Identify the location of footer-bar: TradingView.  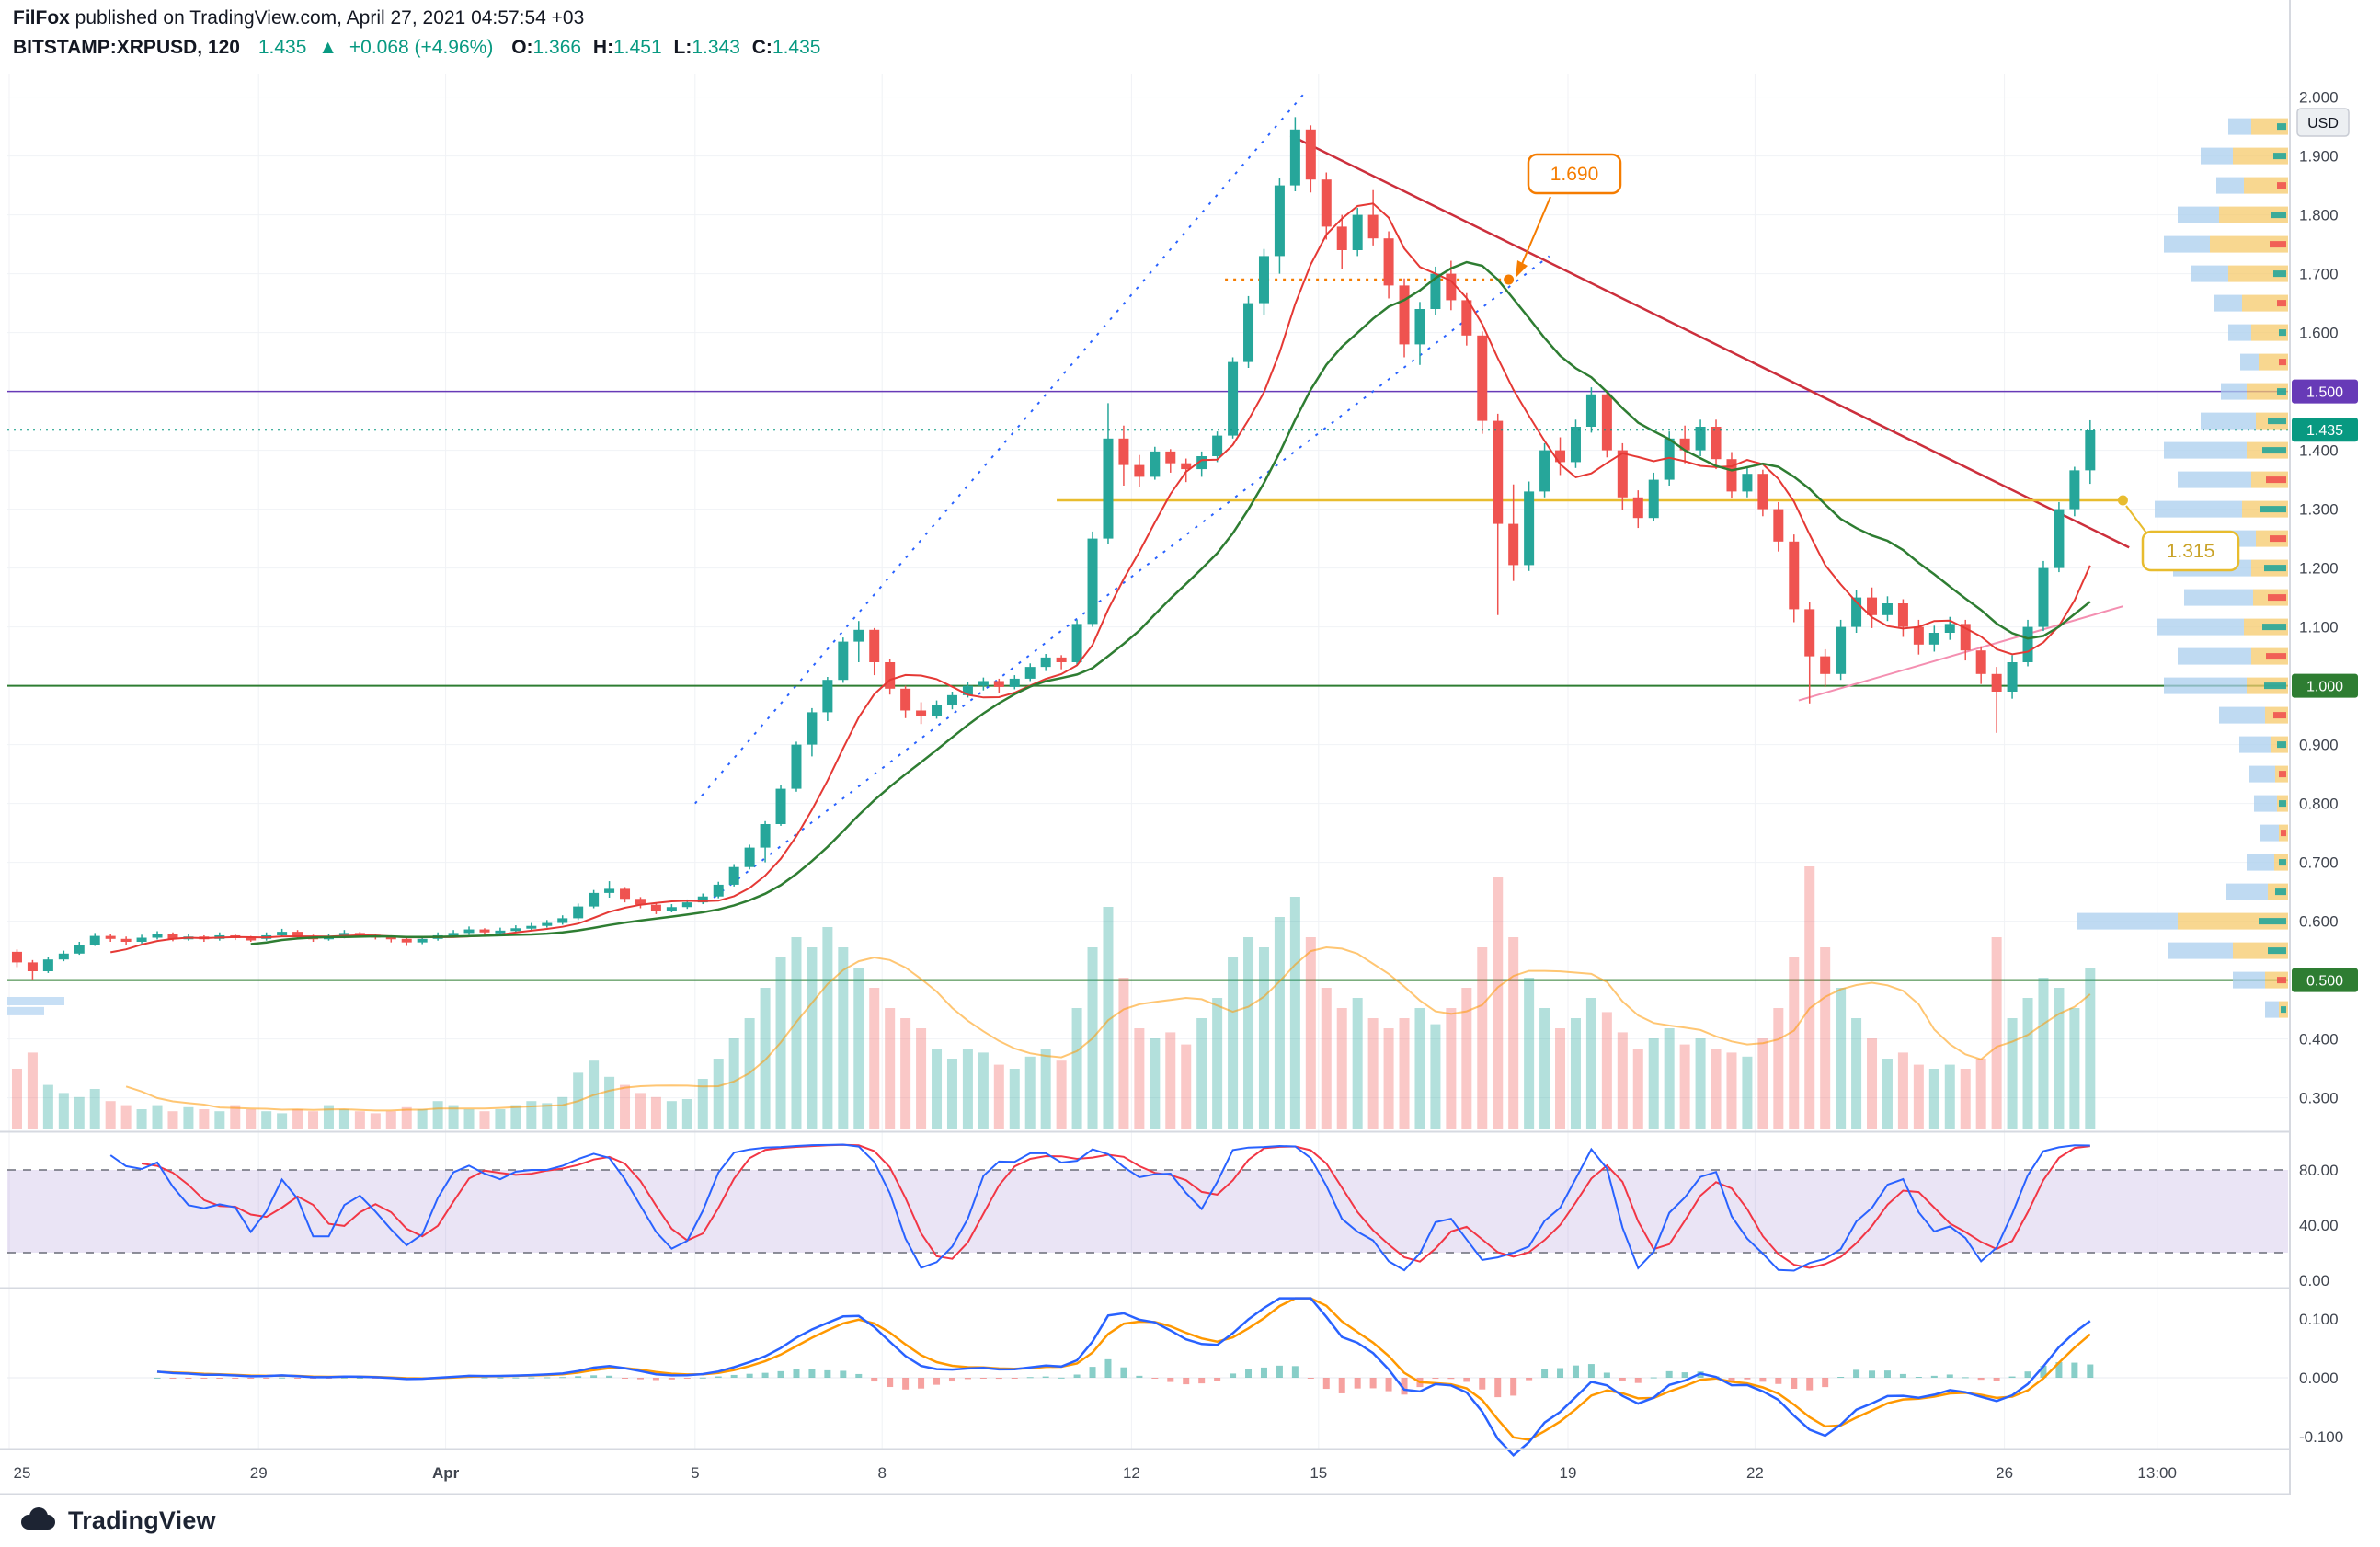
(1190, 1521).